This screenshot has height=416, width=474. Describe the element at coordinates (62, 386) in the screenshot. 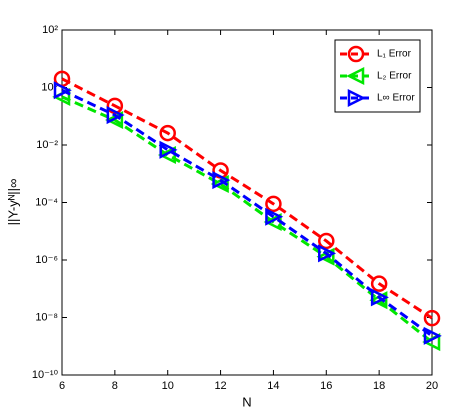

I see `x-tick-label: 6` at that location.